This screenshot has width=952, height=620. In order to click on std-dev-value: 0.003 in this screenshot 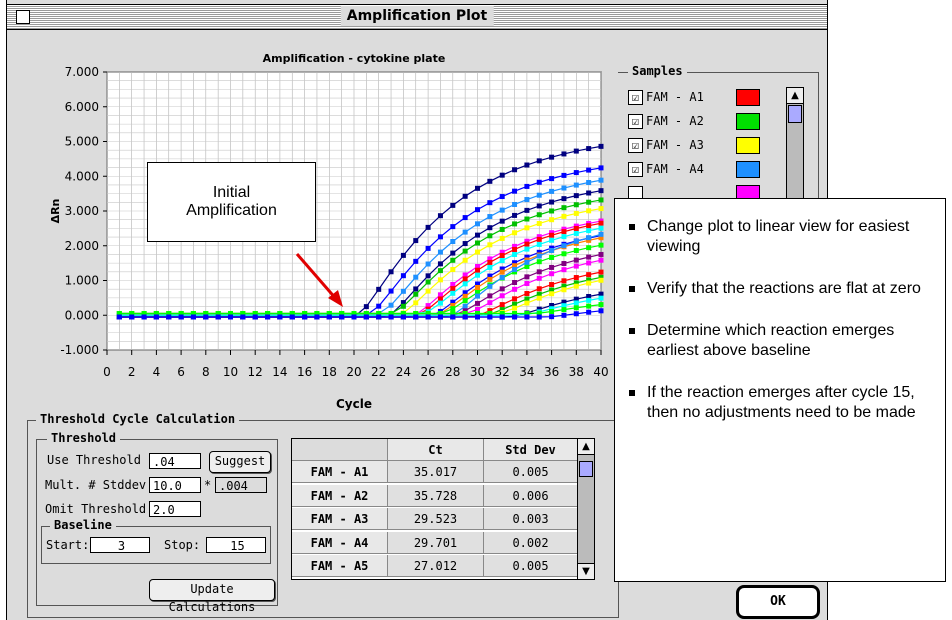, I will do `click(531, 519)`.